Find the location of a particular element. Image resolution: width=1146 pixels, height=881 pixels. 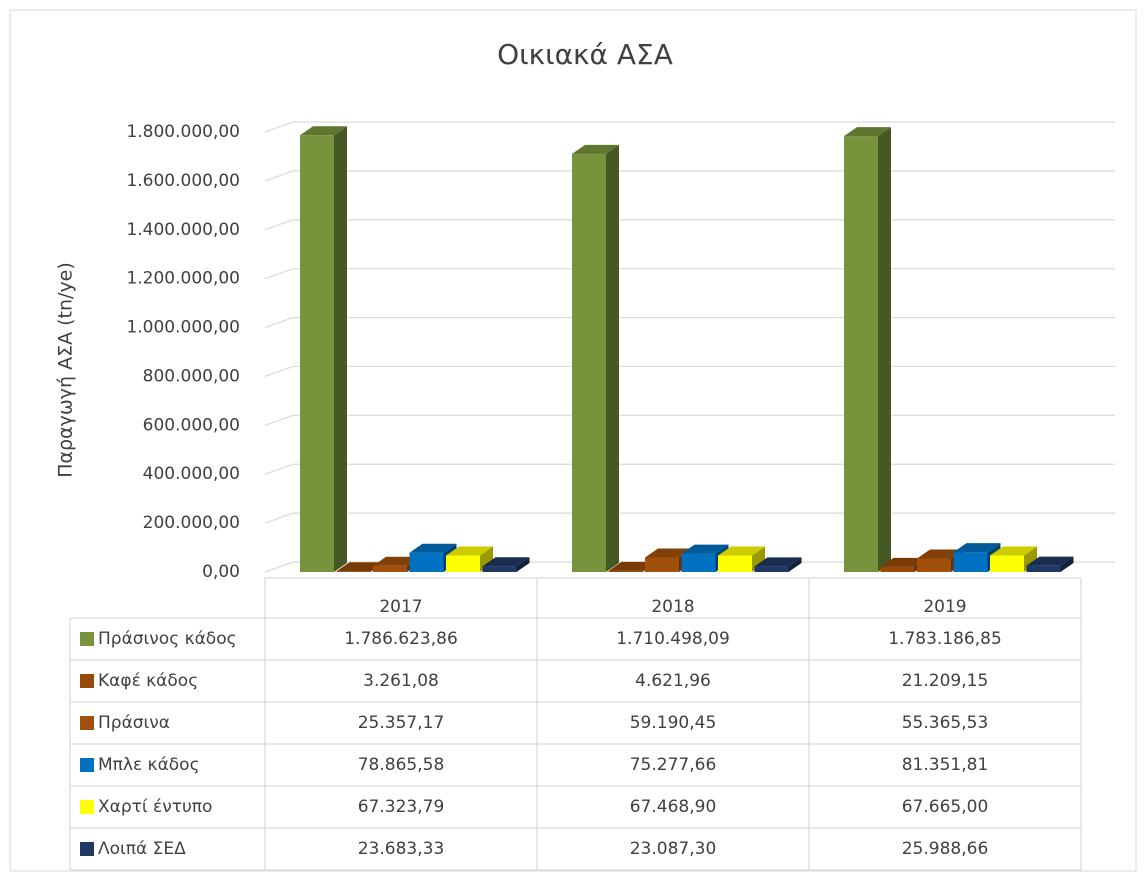

x-tick-label: 2019 is located at coordinates (944, 607).